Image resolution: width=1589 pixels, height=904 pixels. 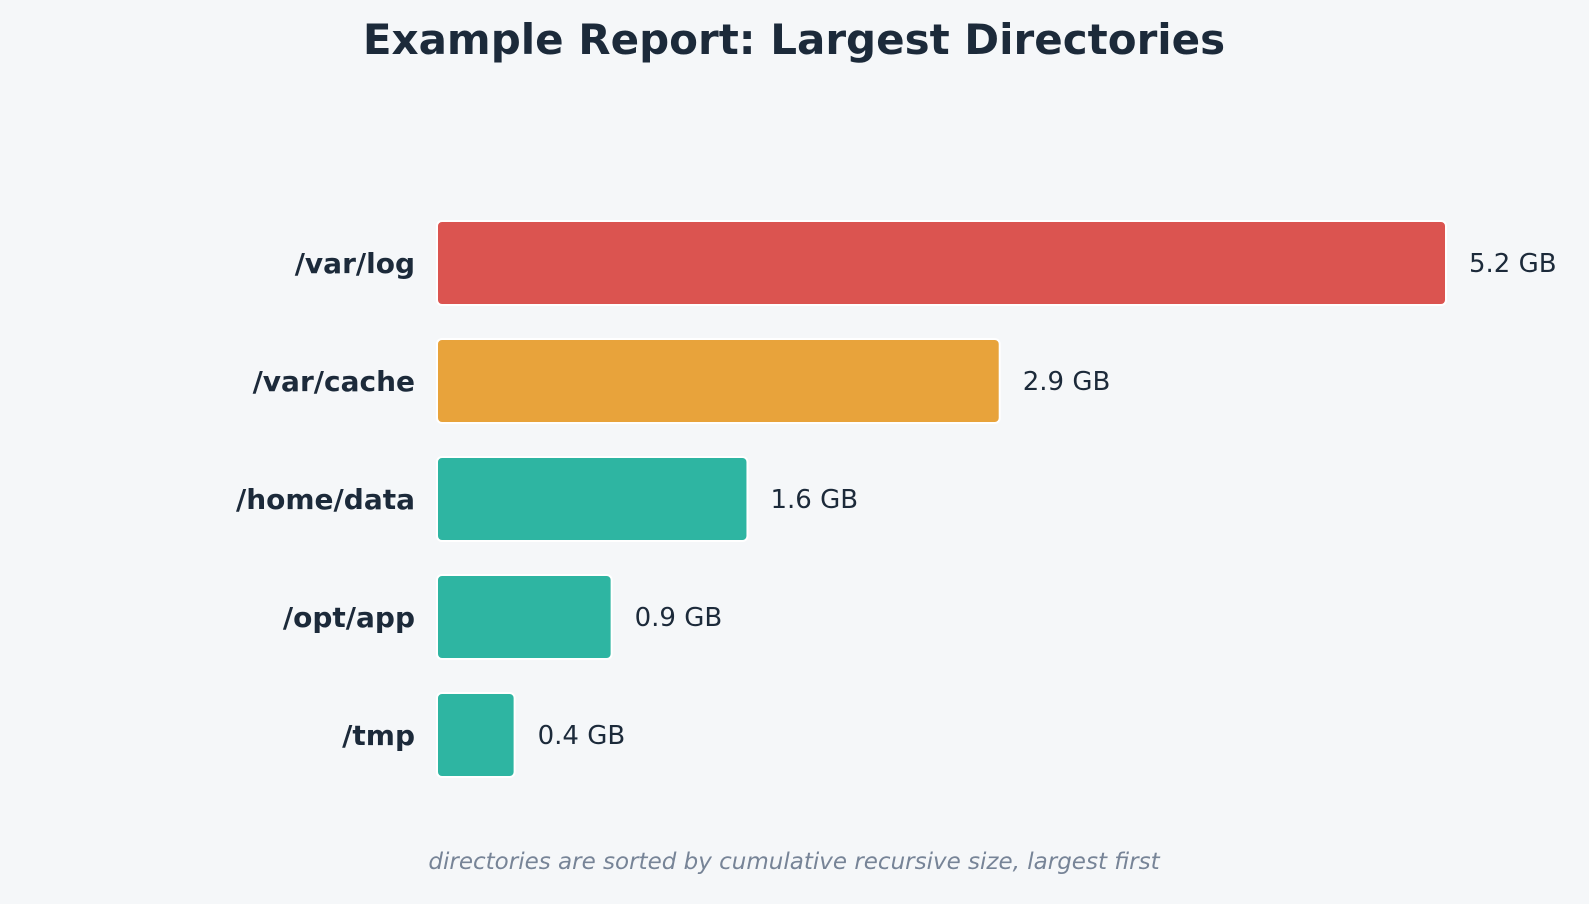 What do you see at coordinates (679, 618) in the screenshot?
I see `value-label: 0.9 GB` at bounding box center [679, 618].